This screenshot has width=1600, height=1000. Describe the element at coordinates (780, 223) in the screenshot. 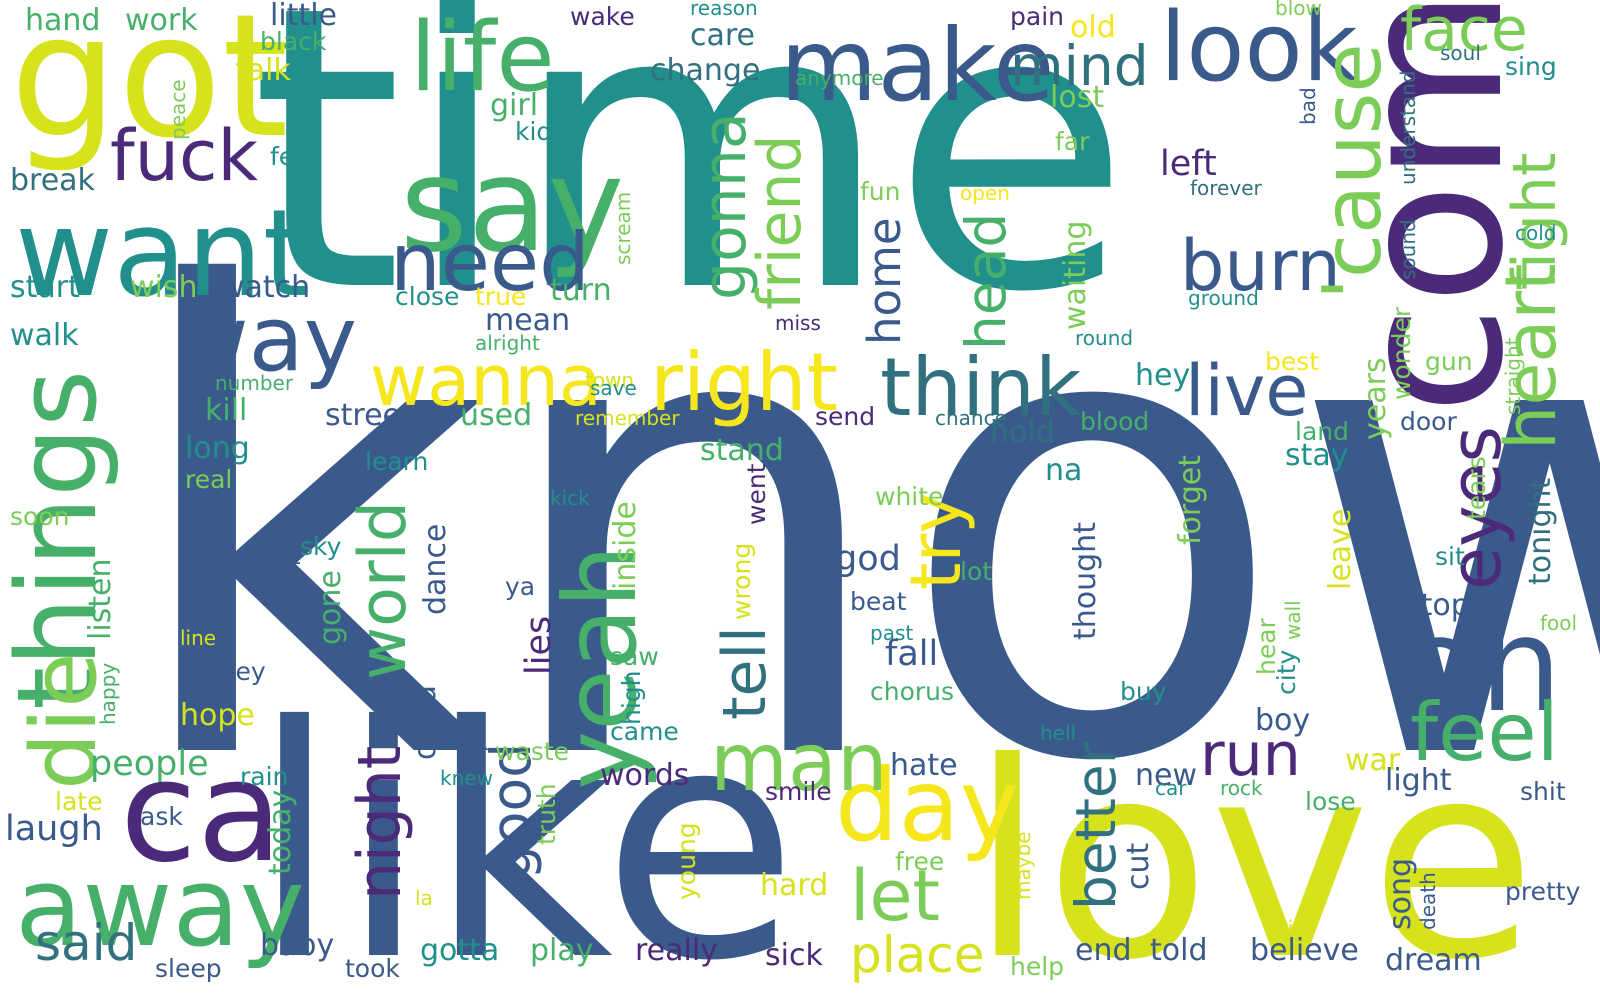

I see `word-friend: friend` at that location.